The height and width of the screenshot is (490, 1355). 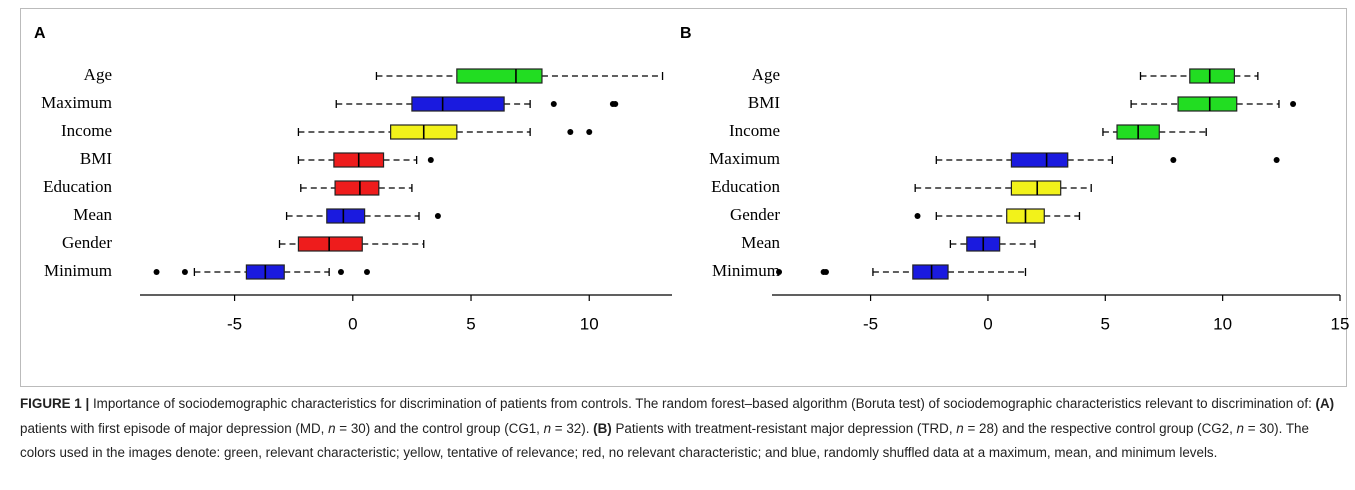 What do you see at coordinates (572, 428) in the screenshot?
I see `caption-text: = 32).` at bounding box center [572, 428].